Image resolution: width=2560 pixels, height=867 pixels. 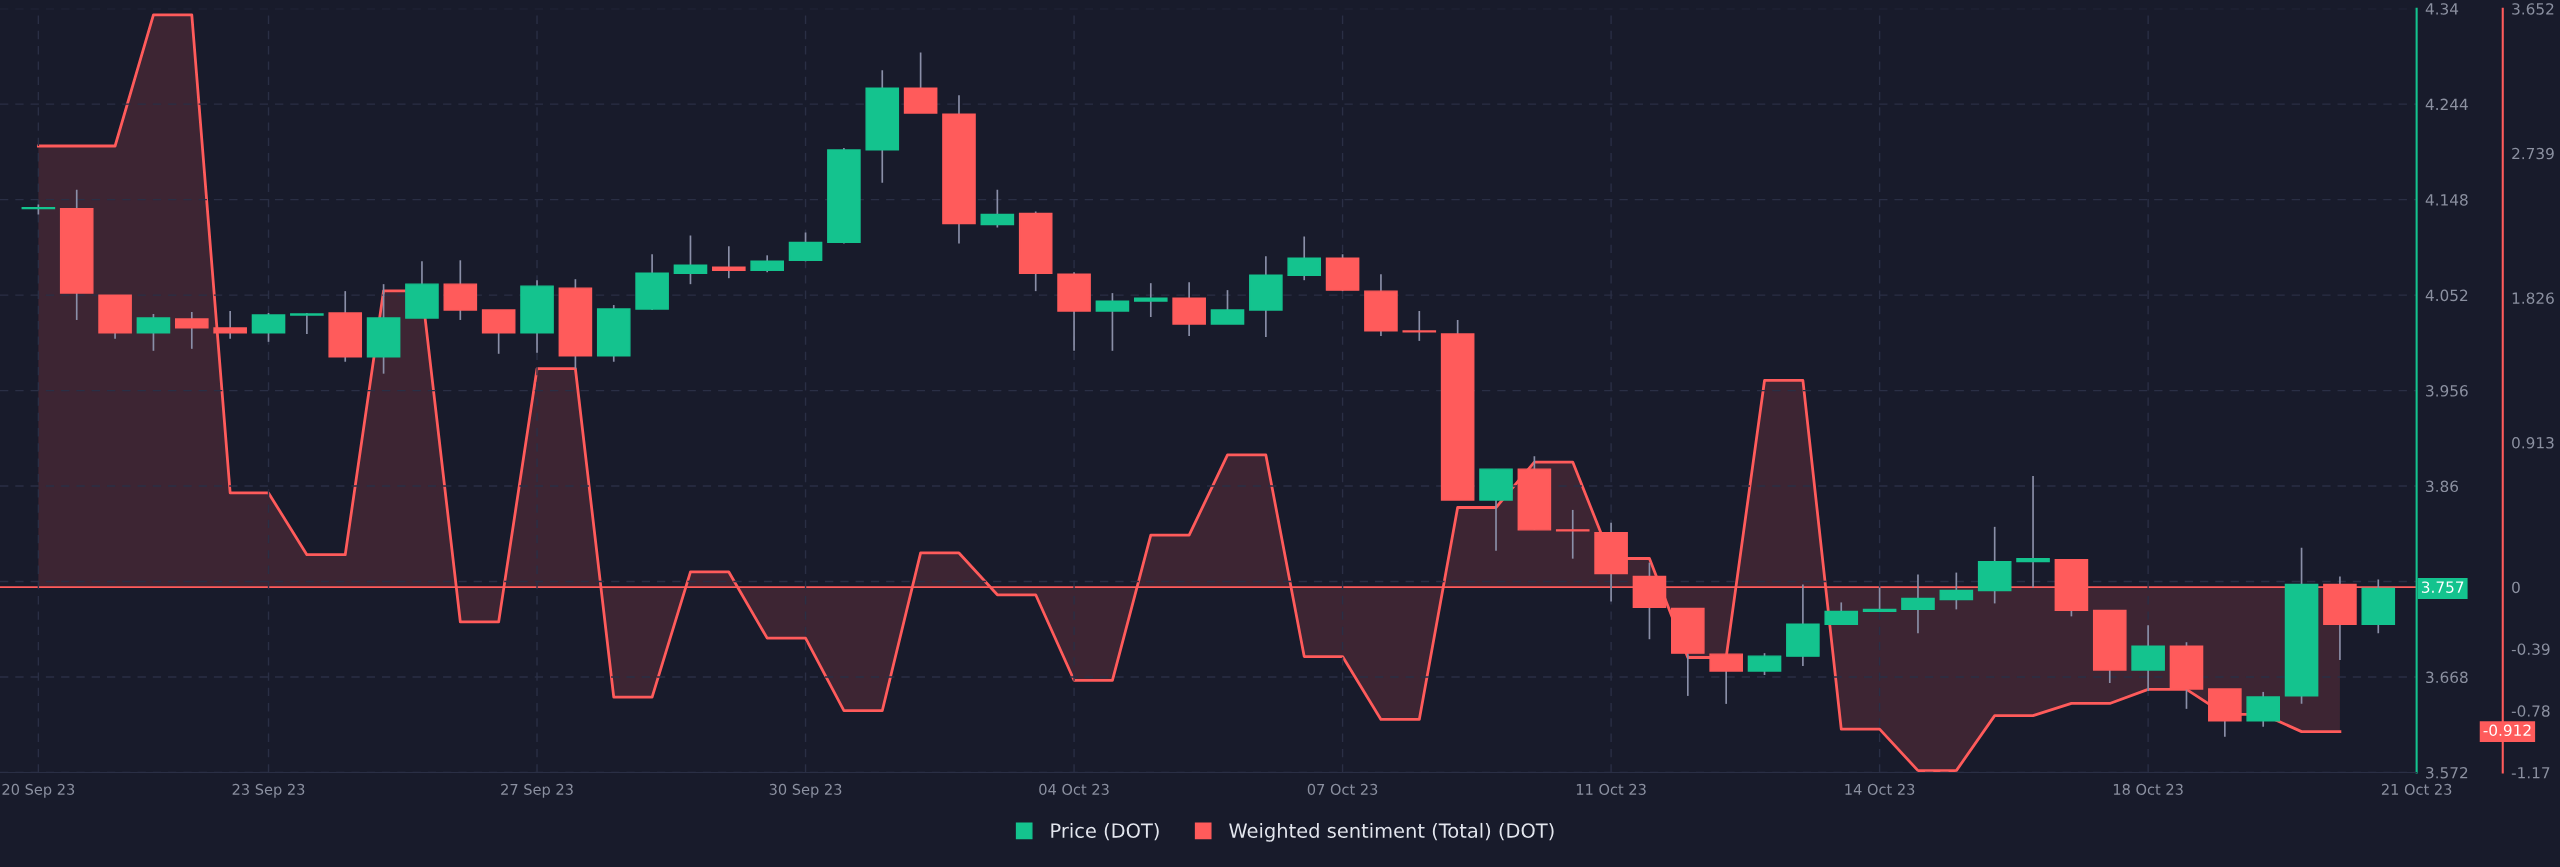 What do you see at coordinates (38, 790) in the screenshot?
I see `x-tick-label: 20 Sep 23` at bounding box center [38, 790].